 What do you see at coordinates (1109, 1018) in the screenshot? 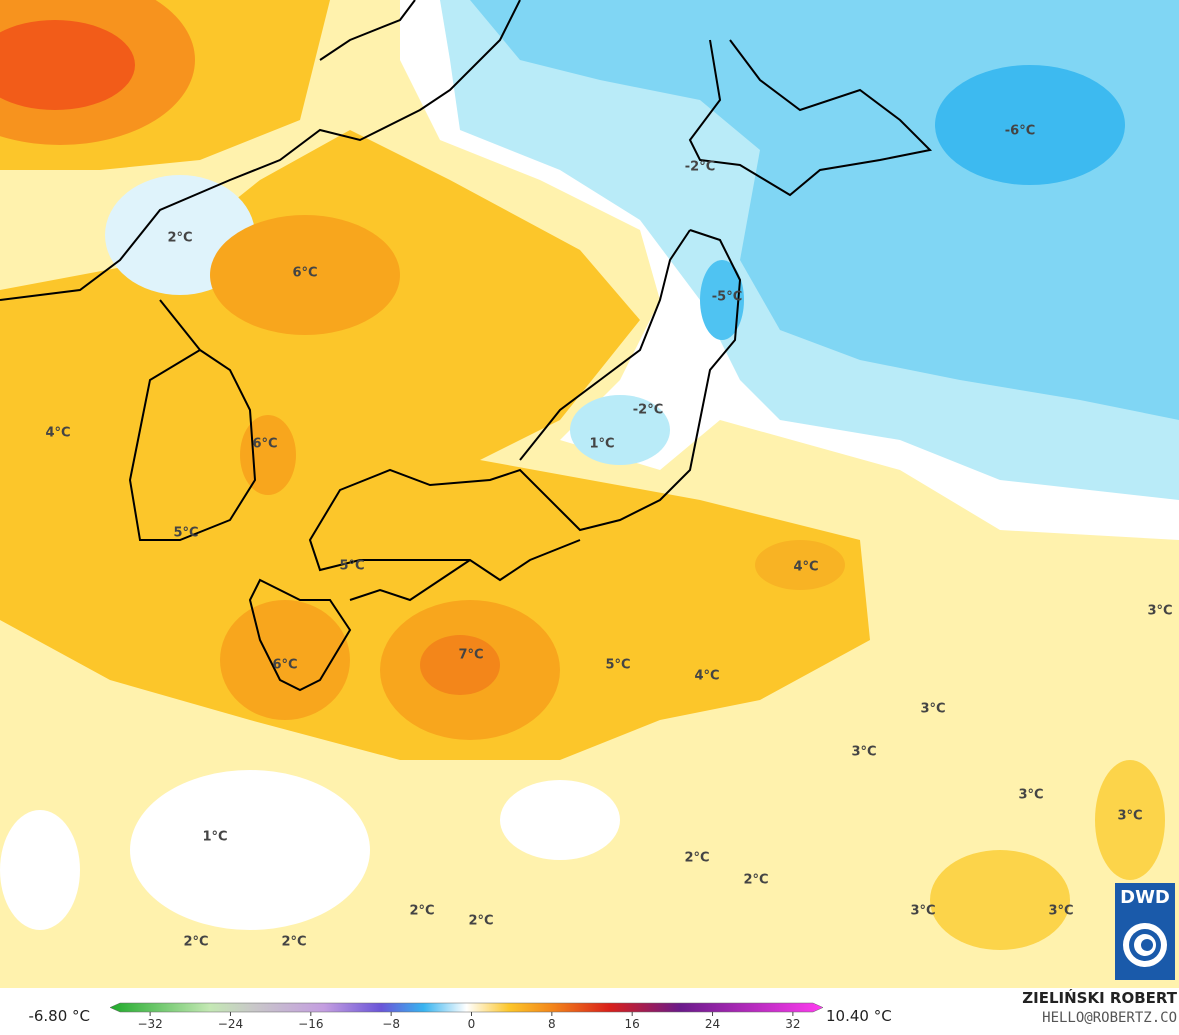
I see `email: HELLO@ROBERTZ.CO` at bounding box center [1109, 1018].